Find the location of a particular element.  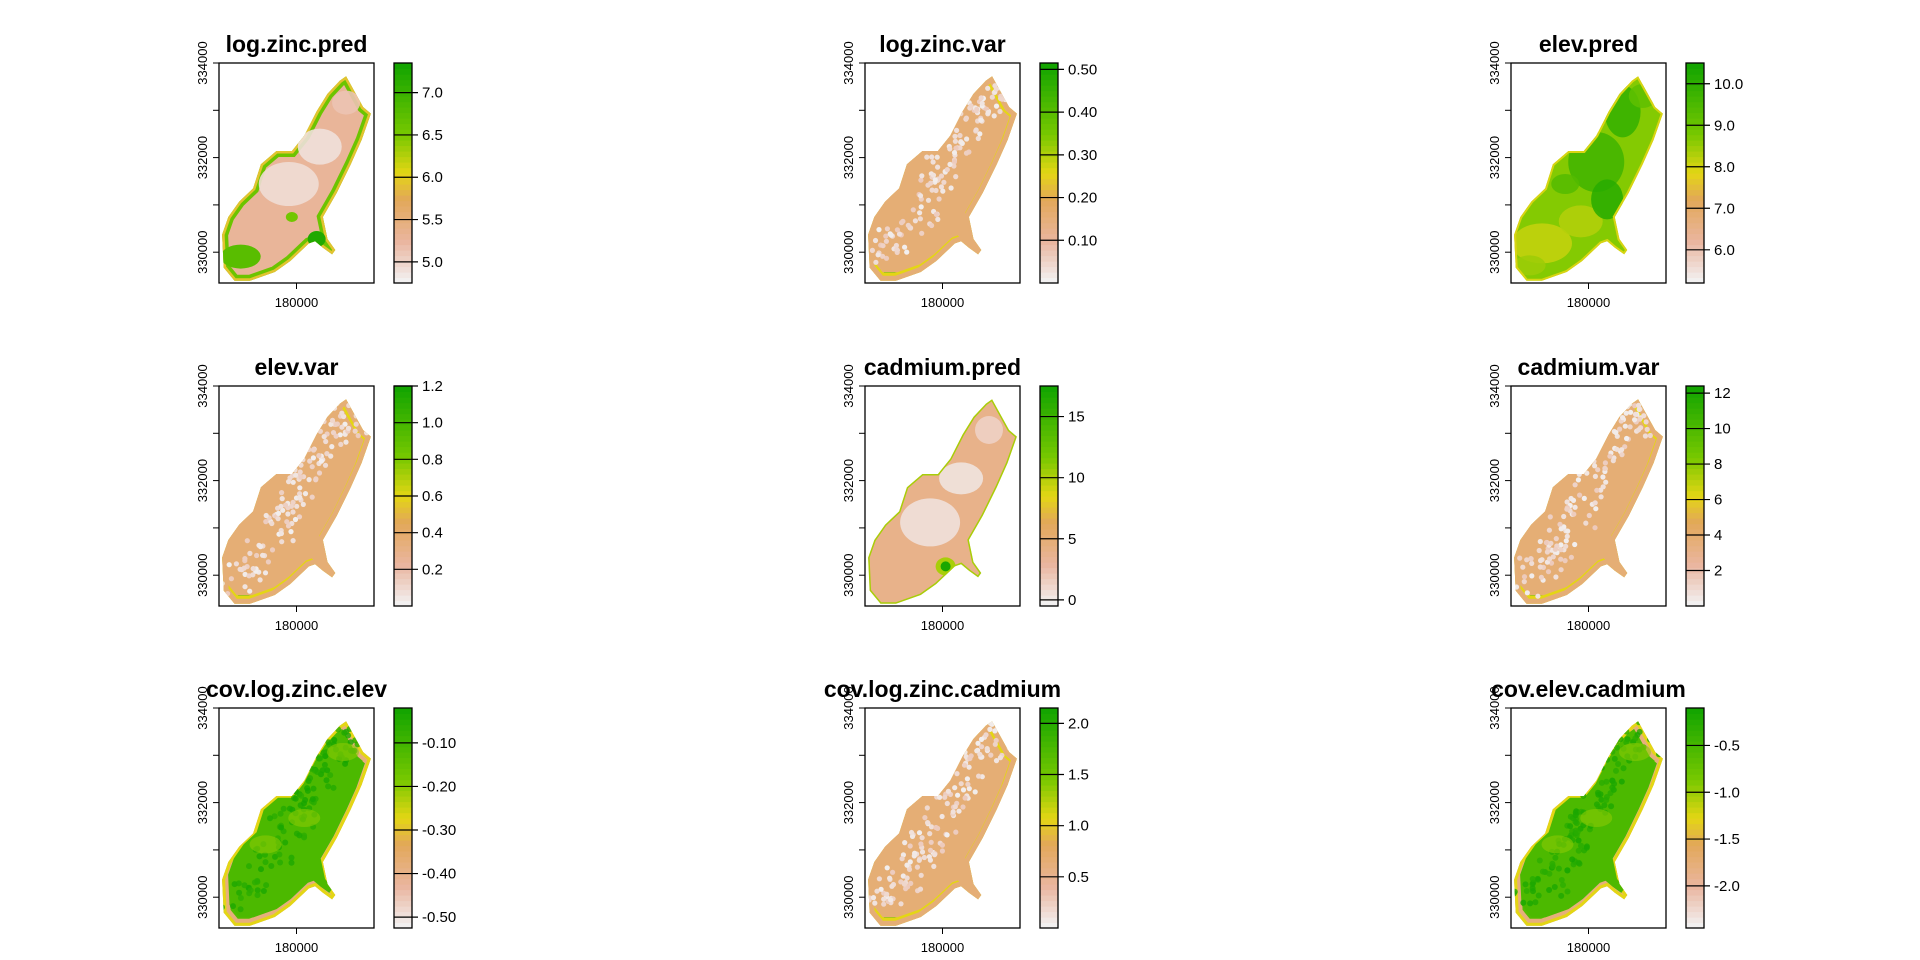

legend-label: 0.5 is located at coordinates (1078, 877).